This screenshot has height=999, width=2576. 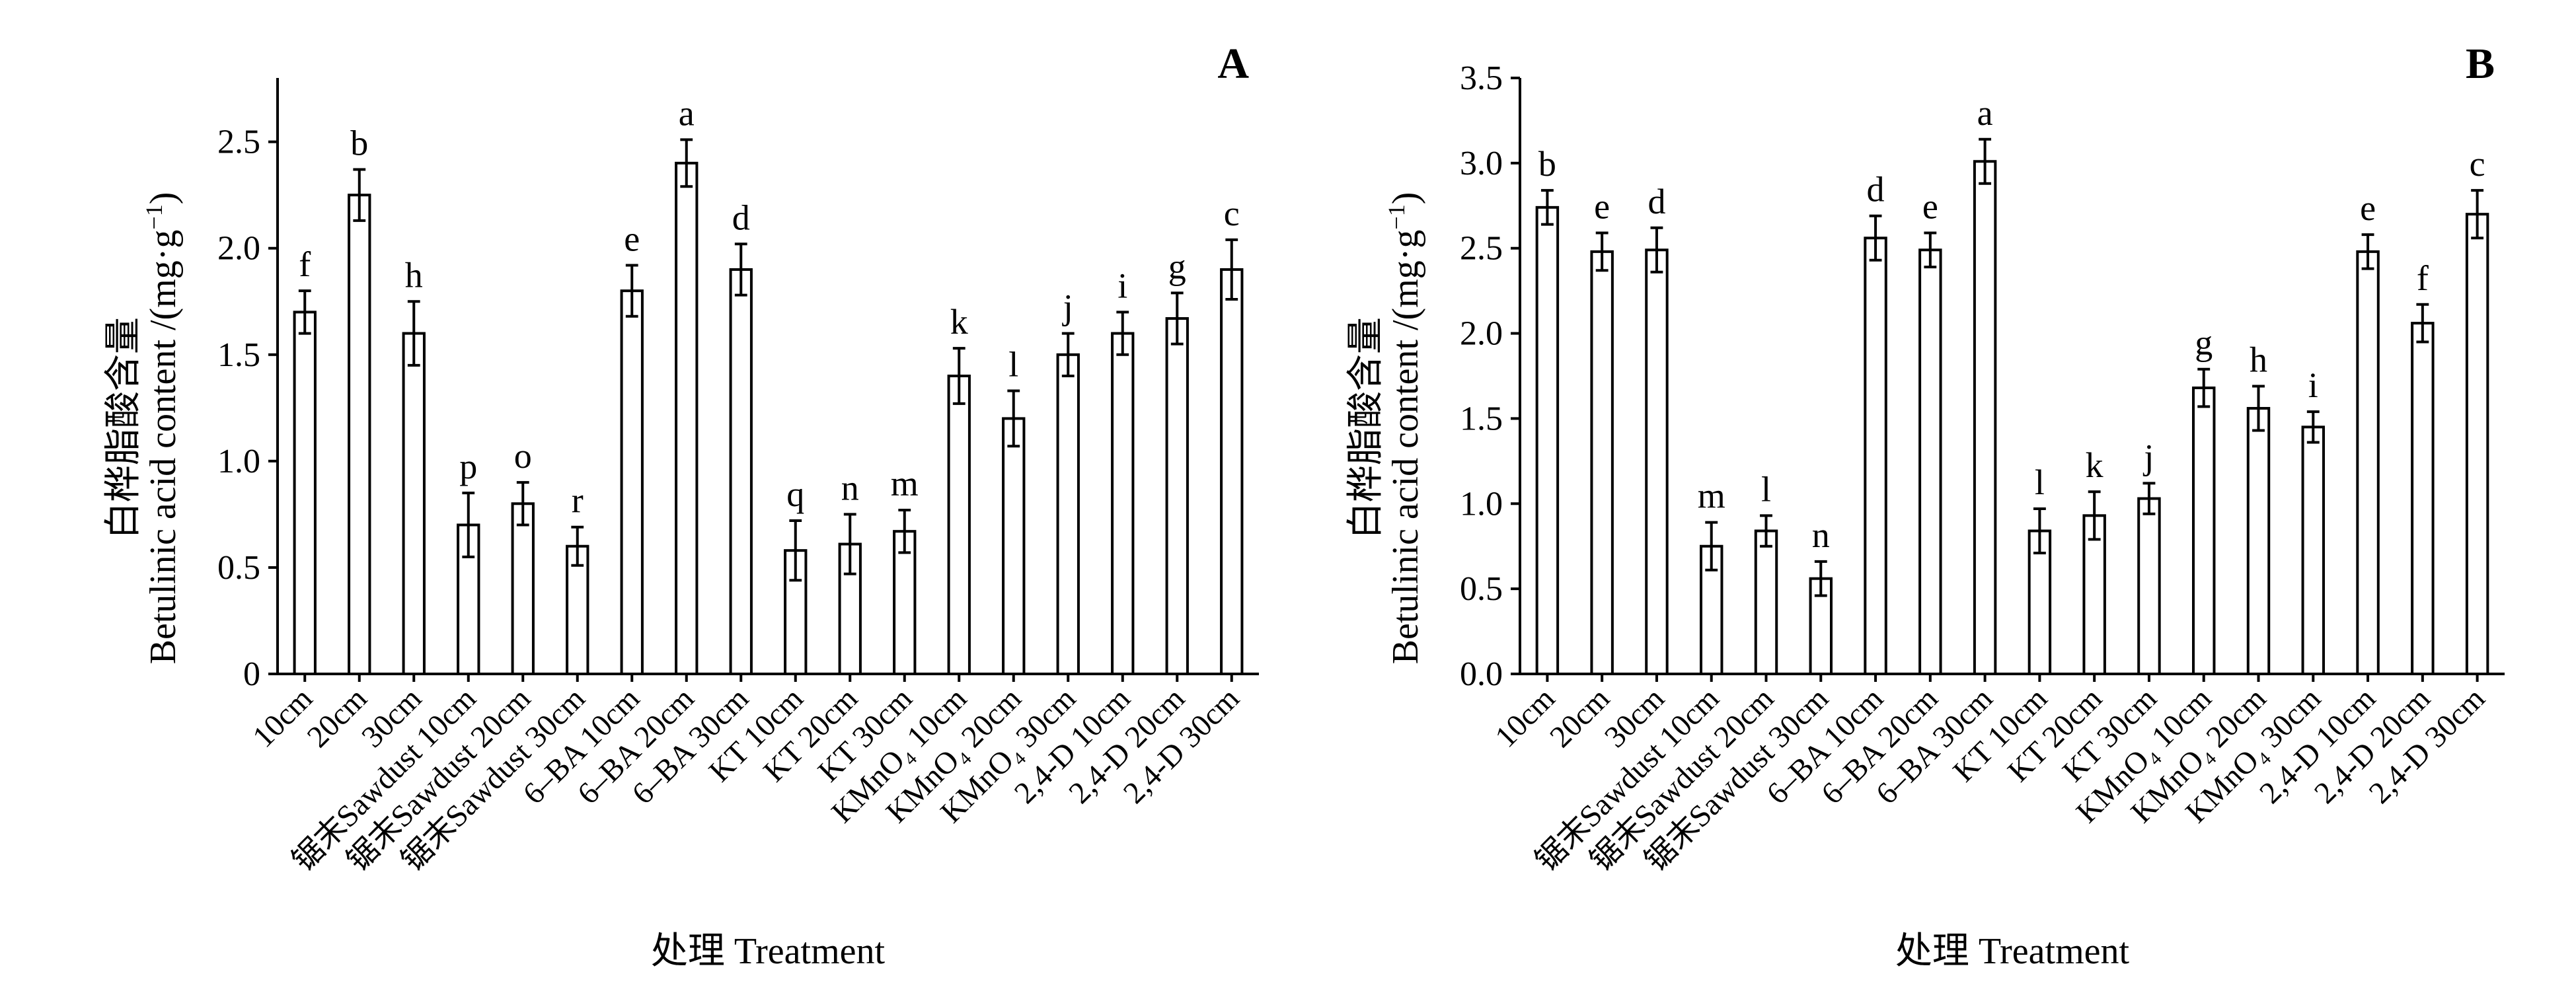 What do you see at coordinates (468, 466) in the screenshot?
I see `significance-label: p` at bounding box center [468, 466].